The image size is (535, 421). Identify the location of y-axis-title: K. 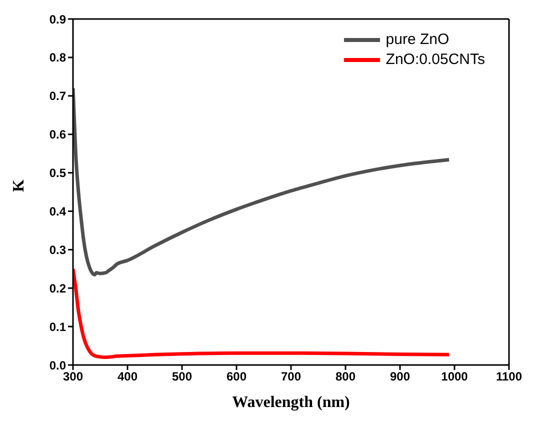
(19, 185).